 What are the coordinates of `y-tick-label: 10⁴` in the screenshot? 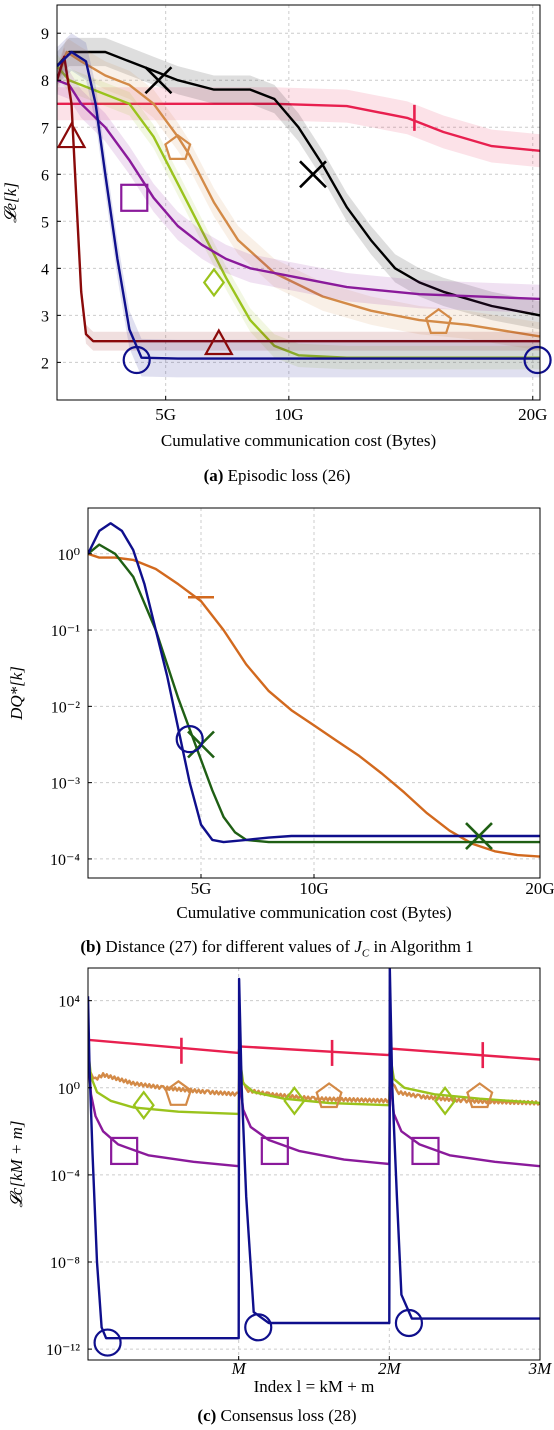 It's located at (69, 1002).